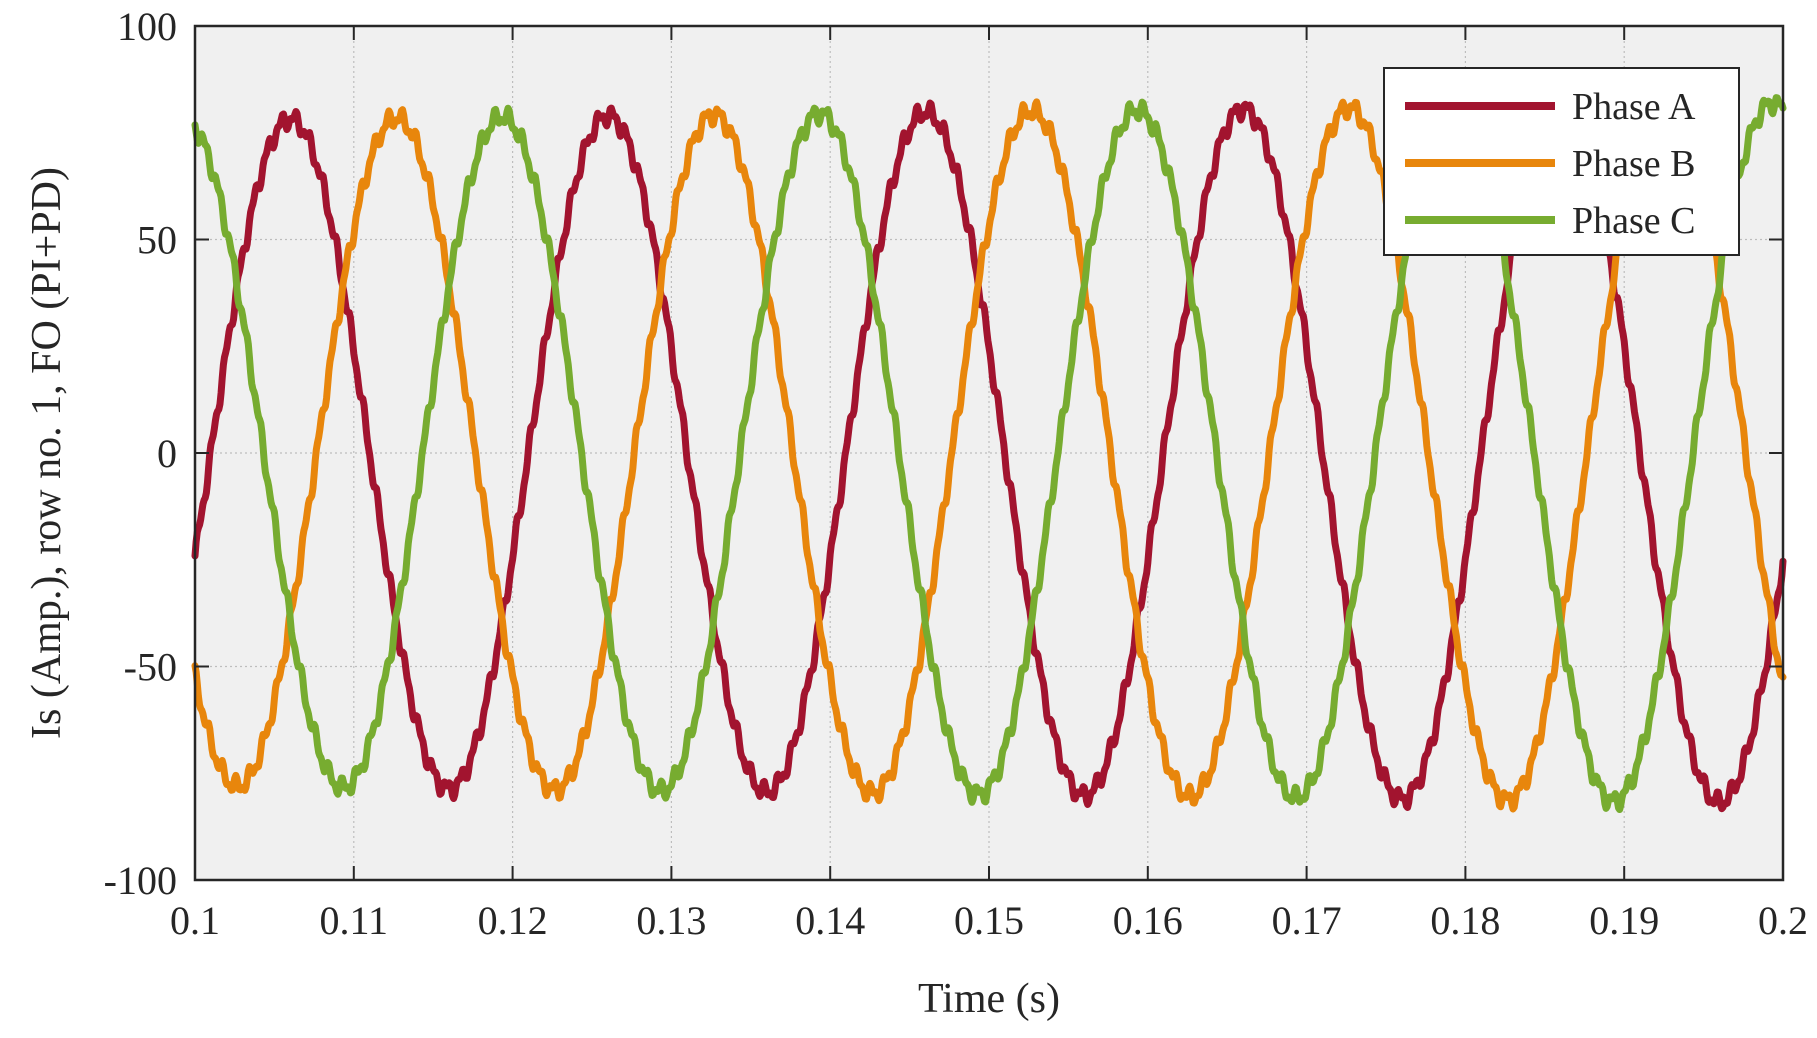 This screenshot has width=1817, height=1038. What do you see at coordinates (1624, 920) in the screenshot?
I see `x-tick-label: 0.19` at bounding box center [1624, 920].